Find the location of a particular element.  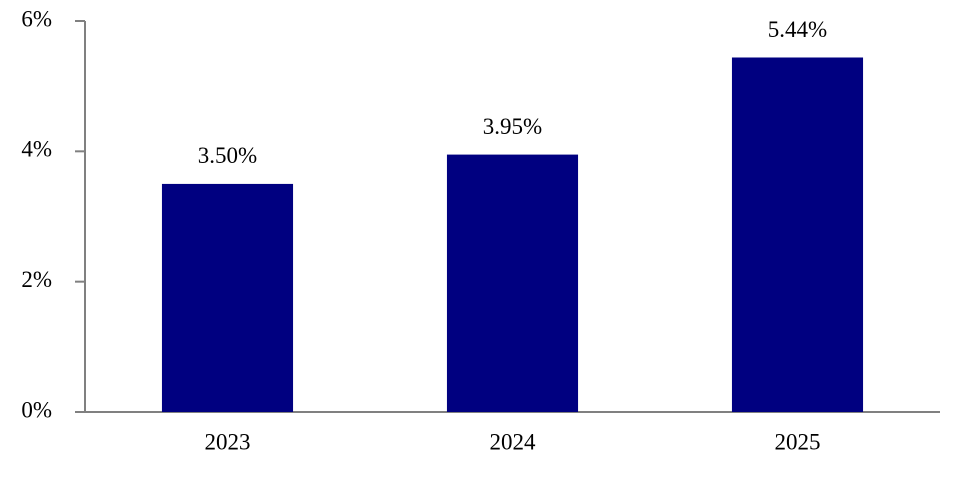

data-label: 3.95% is located at coordinates (512, 126).